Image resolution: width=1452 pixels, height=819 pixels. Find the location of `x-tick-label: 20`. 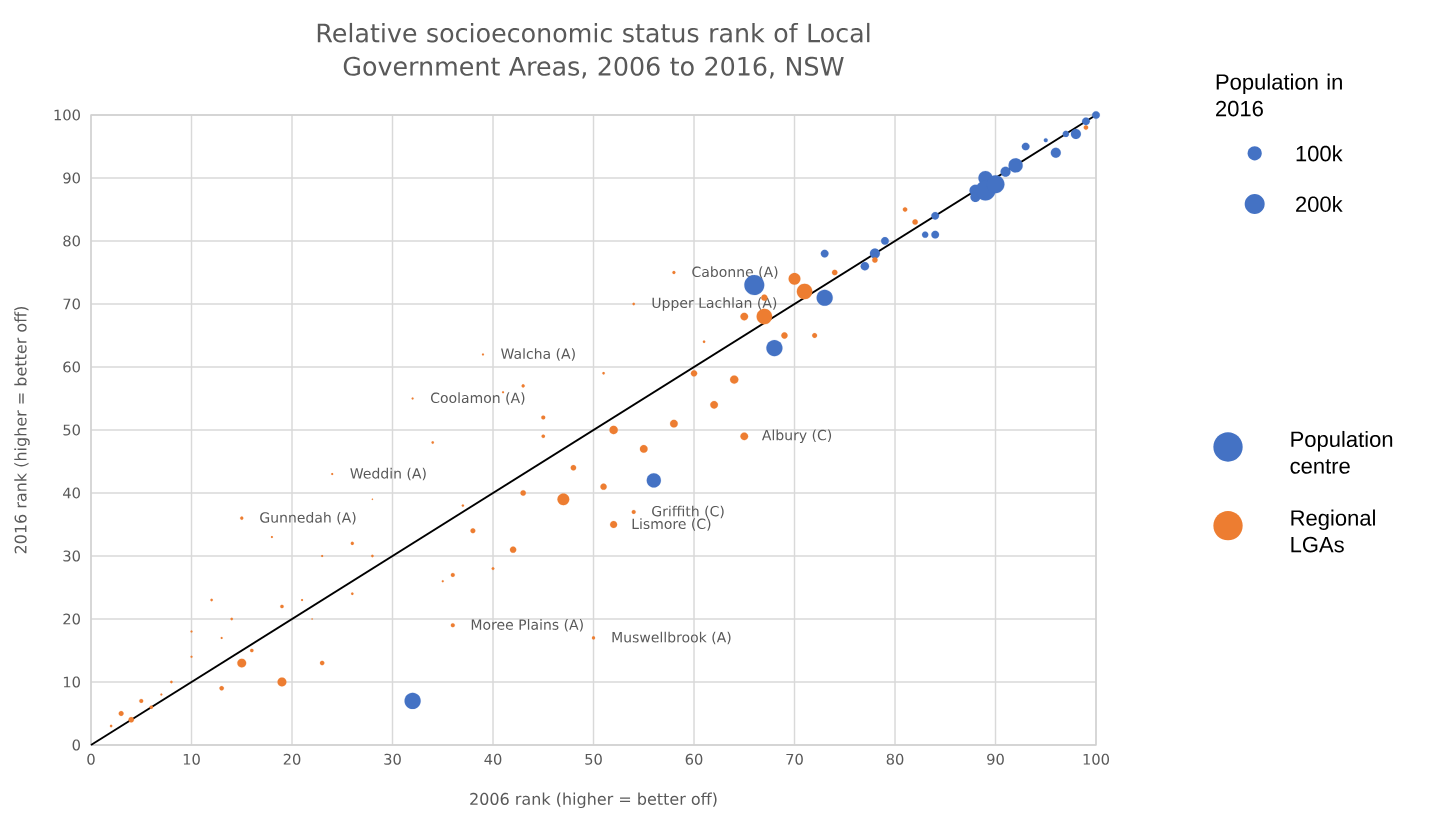

x-tick-label: 20 is located at coordinates (292, 759).